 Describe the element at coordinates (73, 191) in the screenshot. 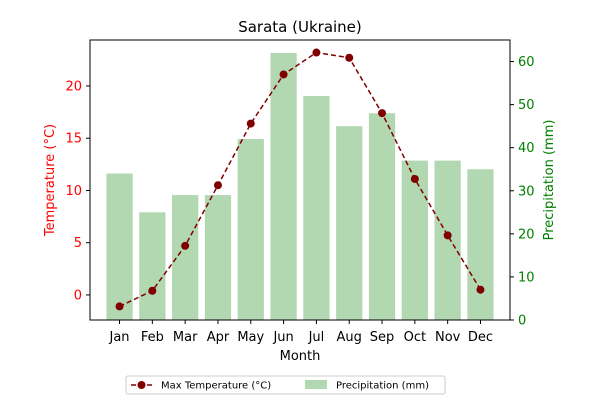

I see `left-tick-label: 10` at that location.